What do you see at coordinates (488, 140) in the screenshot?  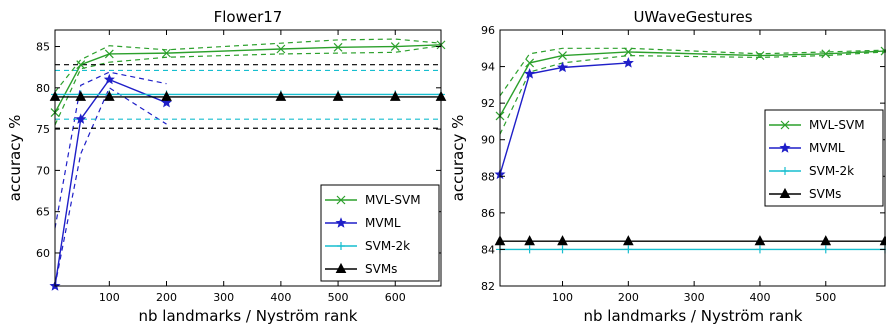 I see `y-tick-label: 90` at bounding box center [488, 140].